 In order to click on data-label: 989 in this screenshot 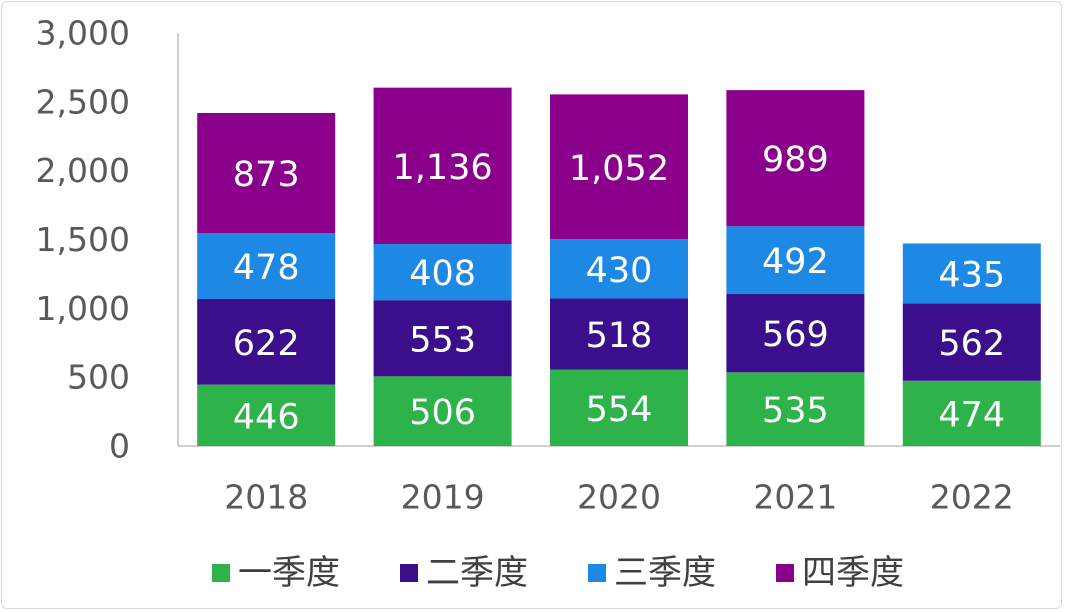, I will do `click(795, 160)`.